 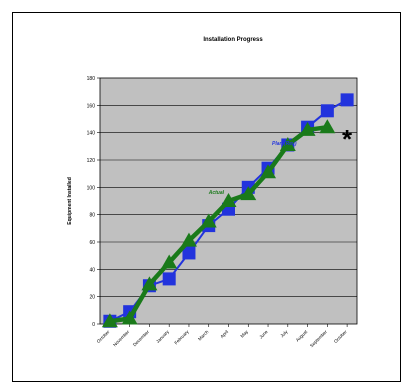 I want to click on y-tick-label: 140, so click(x=91, y=134).